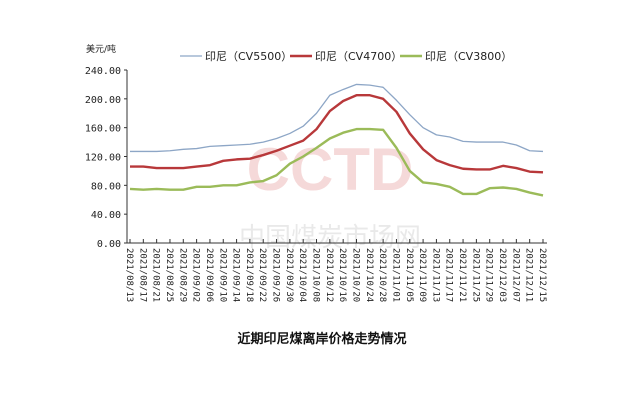 This screenshot has width=640, height=400. I want to click on legend: 印尼（CV5500） 印尼（CV4700） 印尼（CV3800）, so click(346, 56).